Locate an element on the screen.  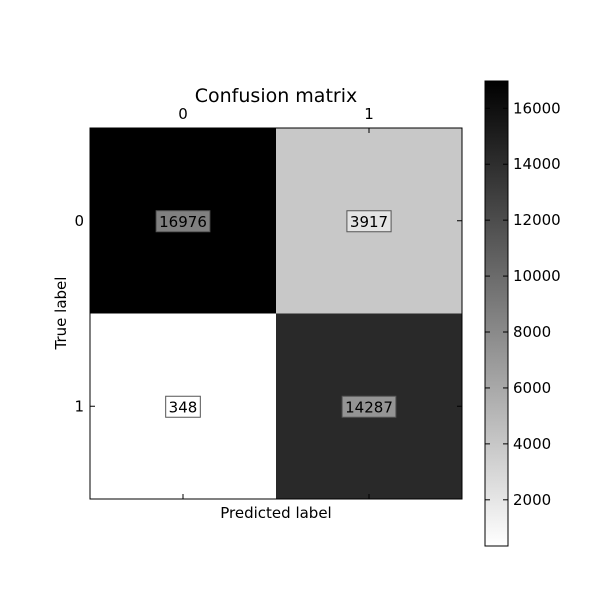
cell-label-1-1: 14287 is located at coordinates (369, 406).